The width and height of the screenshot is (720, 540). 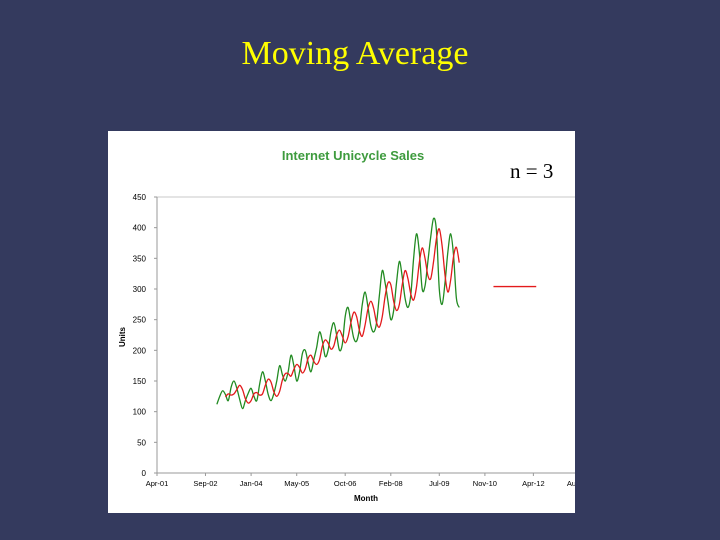 I want to click on y-tick-label: 450, so click(x=140, y=197).